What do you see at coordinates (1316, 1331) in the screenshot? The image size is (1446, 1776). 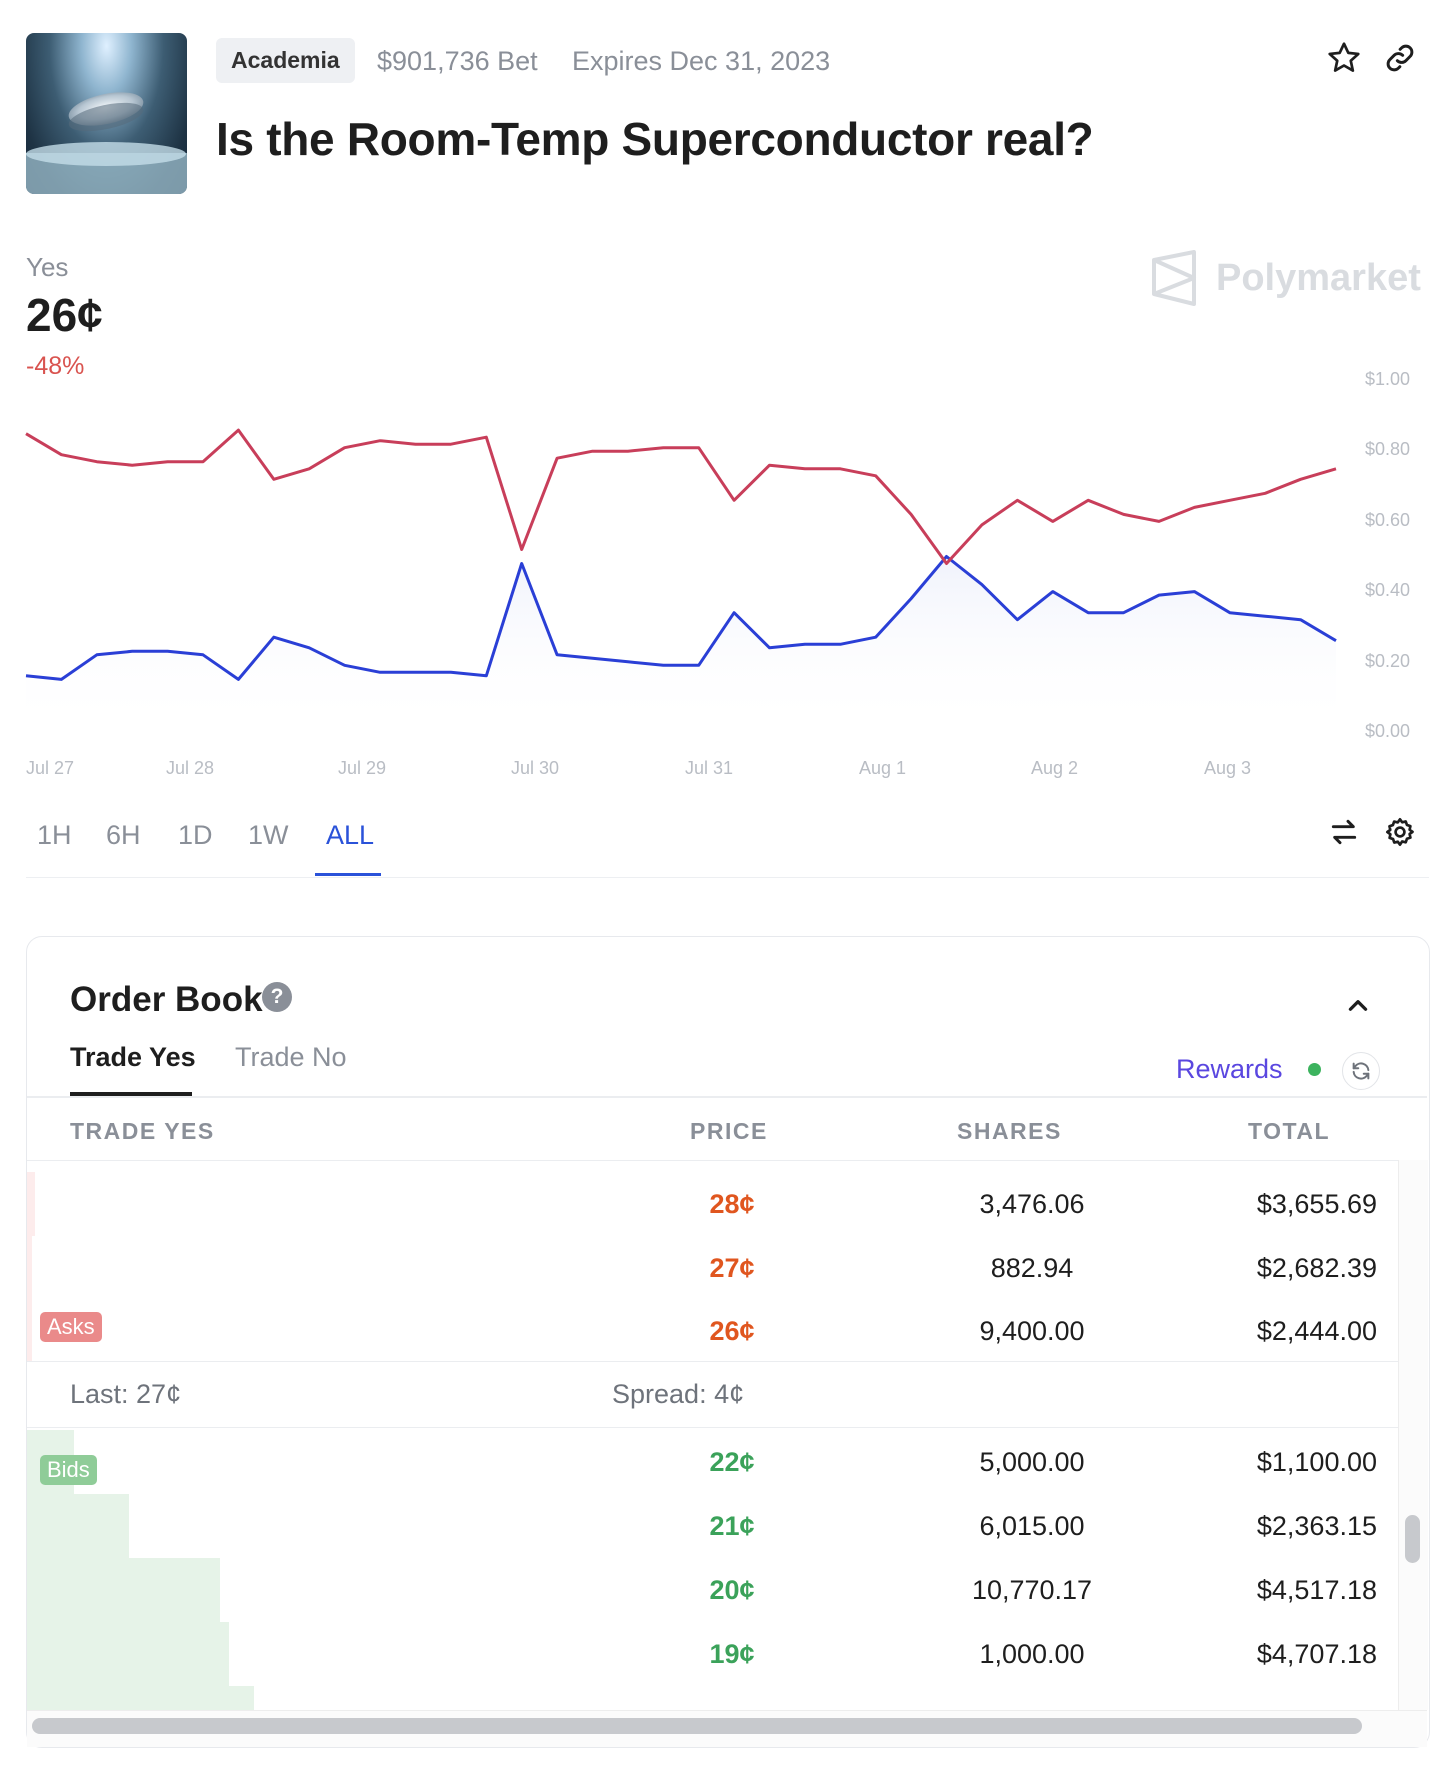 I see `ask-total: $2,444.00` at bounding box center [1316, 1331].